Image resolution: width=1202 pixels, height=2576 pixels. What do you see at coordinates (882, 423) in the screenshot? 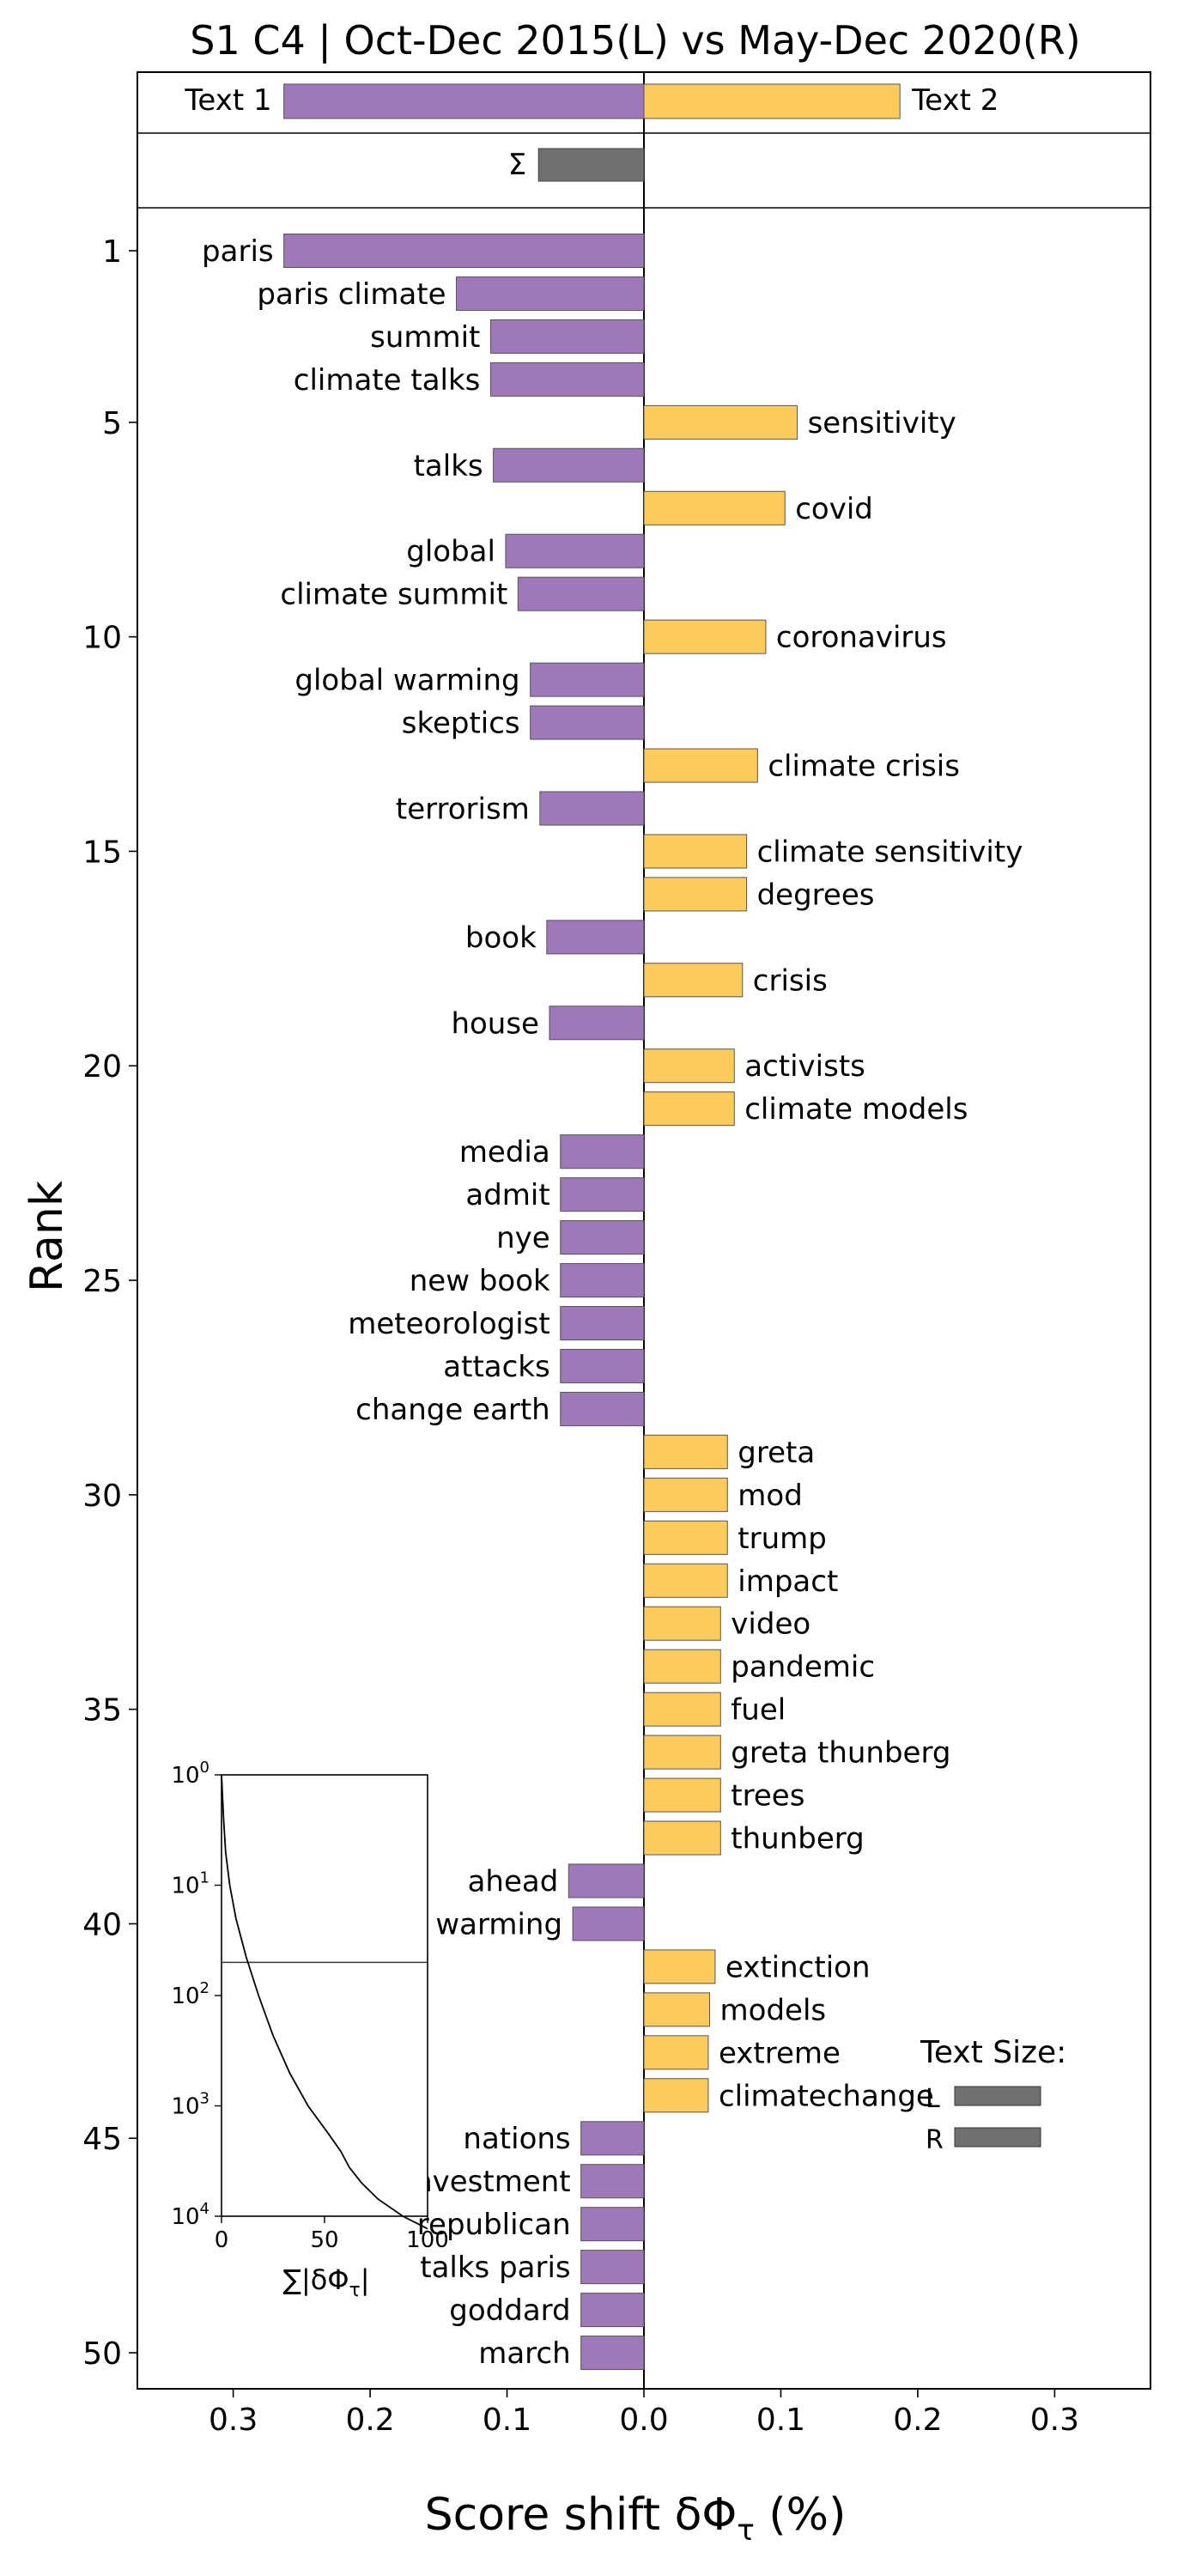
I see `word-label: sensitivity` at bounding box center [882, 423].